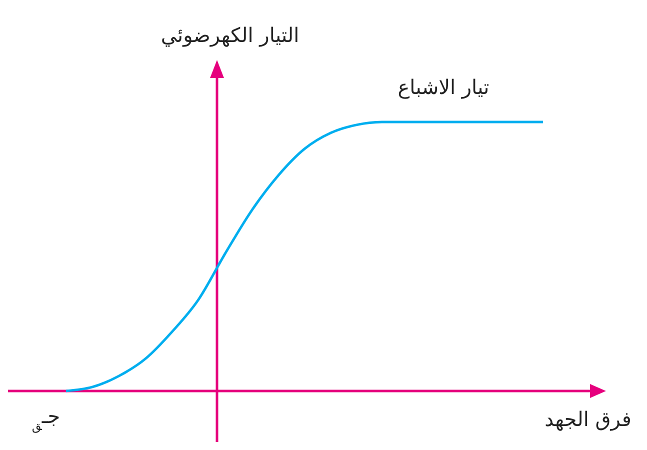 This screenshot has width=647, height=450. What do you see at coordinates (230, 35) in the screenshot?
I see `y-axis-title: التيار الكهرضوئي` at bounding box center [230, 35].